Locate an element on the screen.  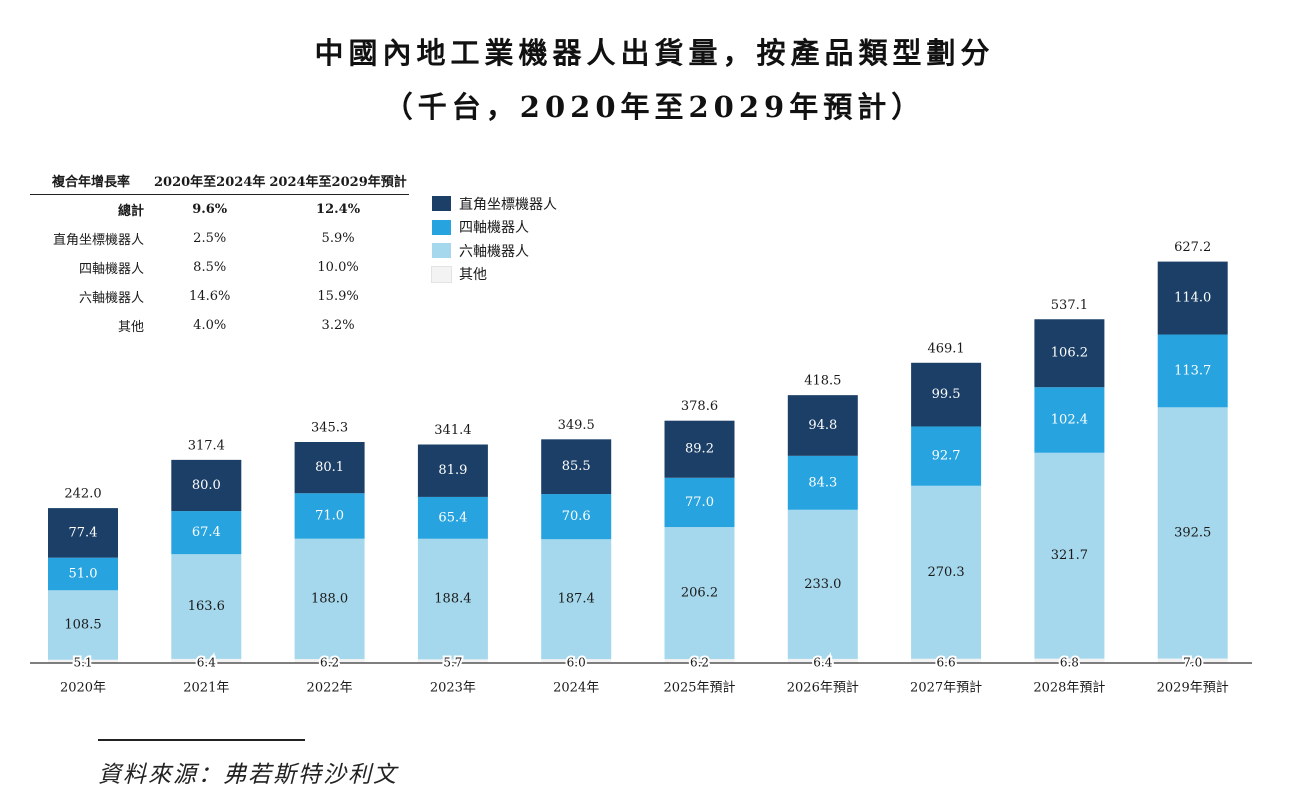
data-label-cartesian: 114.0 is located at coordinates (1192, 298).